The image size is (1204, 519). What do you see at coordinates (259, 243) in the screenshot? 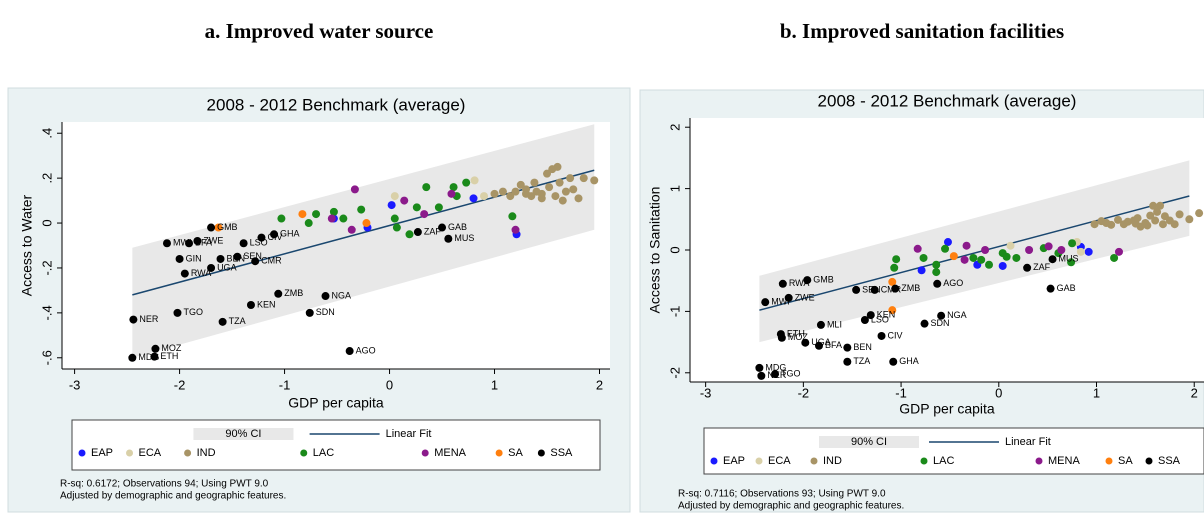
I see `point-label: LSO` at bounding box center [259, 243].